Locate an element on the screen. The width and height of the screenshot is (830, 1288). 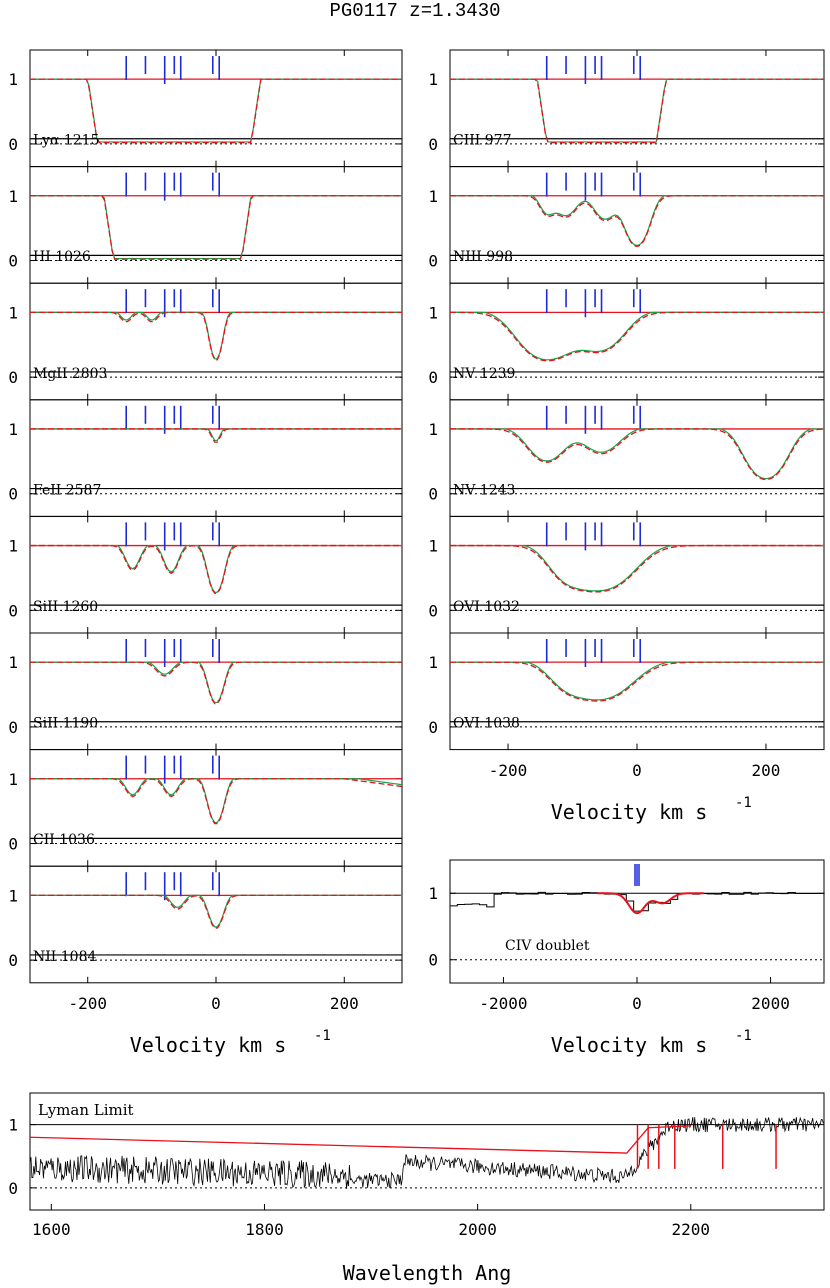
figure-title: PG0117 z=1.3430 is located at coordinates (414, 11).